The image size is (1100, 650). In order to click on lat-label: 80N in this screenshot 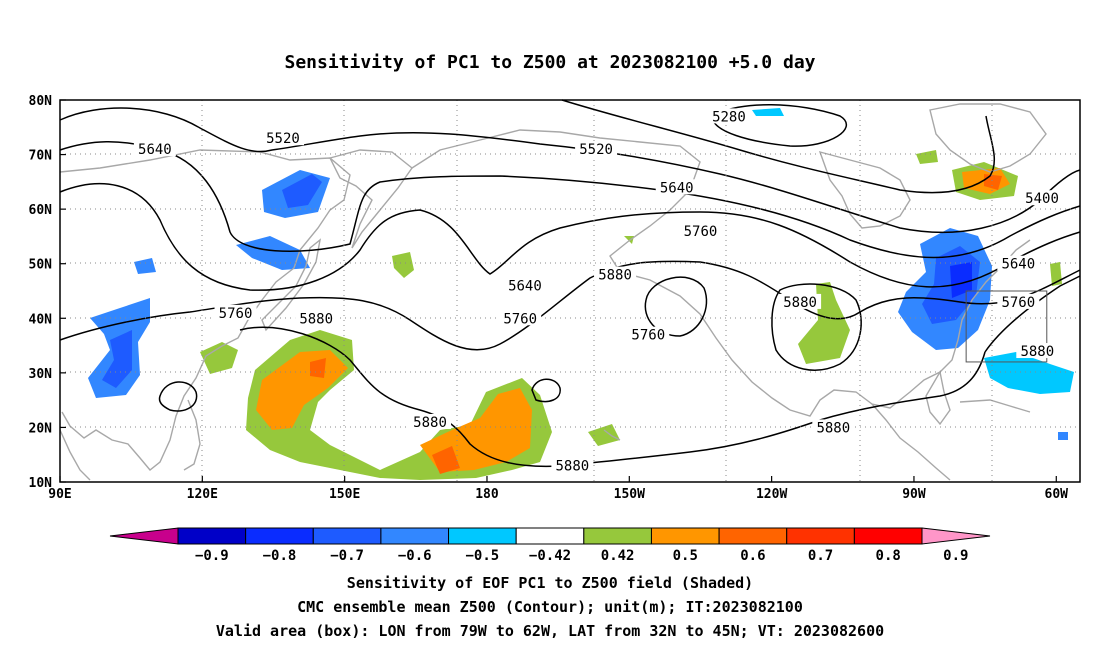, I will do `click(41, 101)`.